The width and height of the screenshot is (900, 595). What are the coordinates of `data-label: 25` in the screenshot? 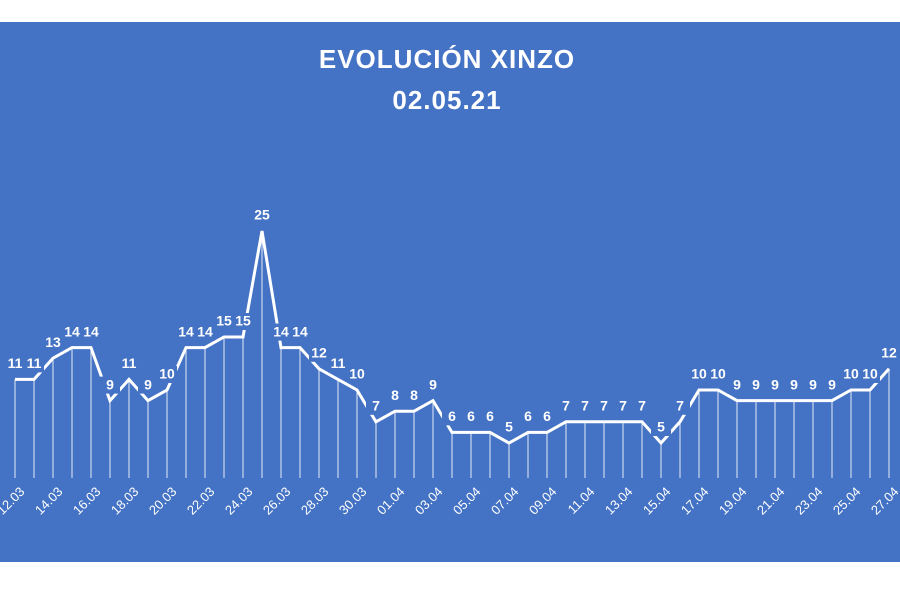 It's located at (262, 215).